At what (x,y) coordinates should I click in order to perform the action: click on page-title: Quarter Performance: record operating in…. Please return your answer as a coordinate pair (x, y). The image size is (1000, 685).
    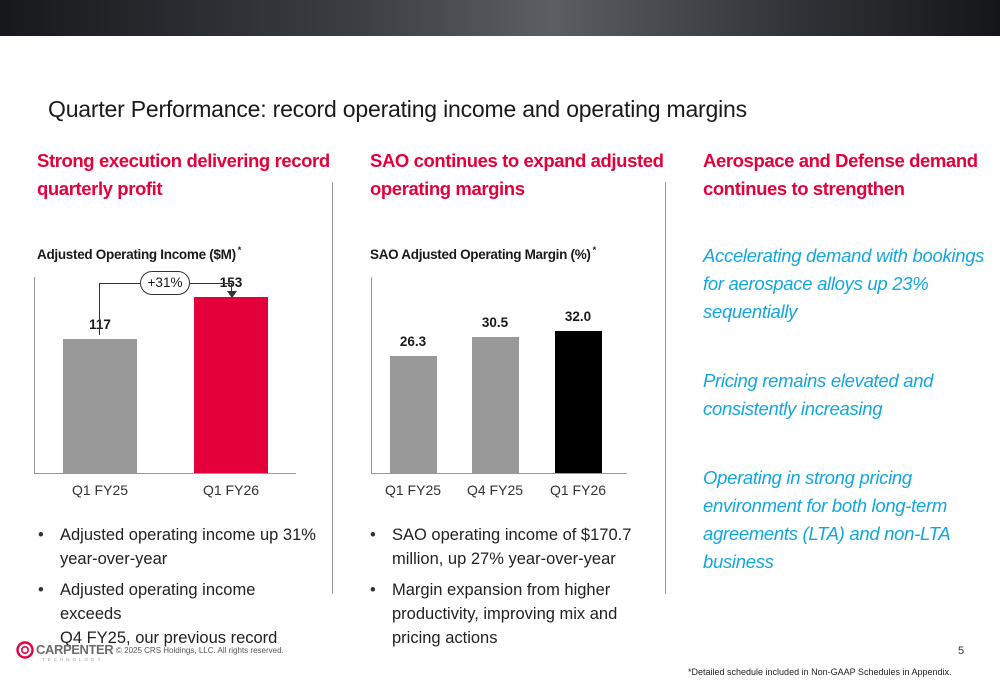
    Looking at the image, I should click on (397, 109).